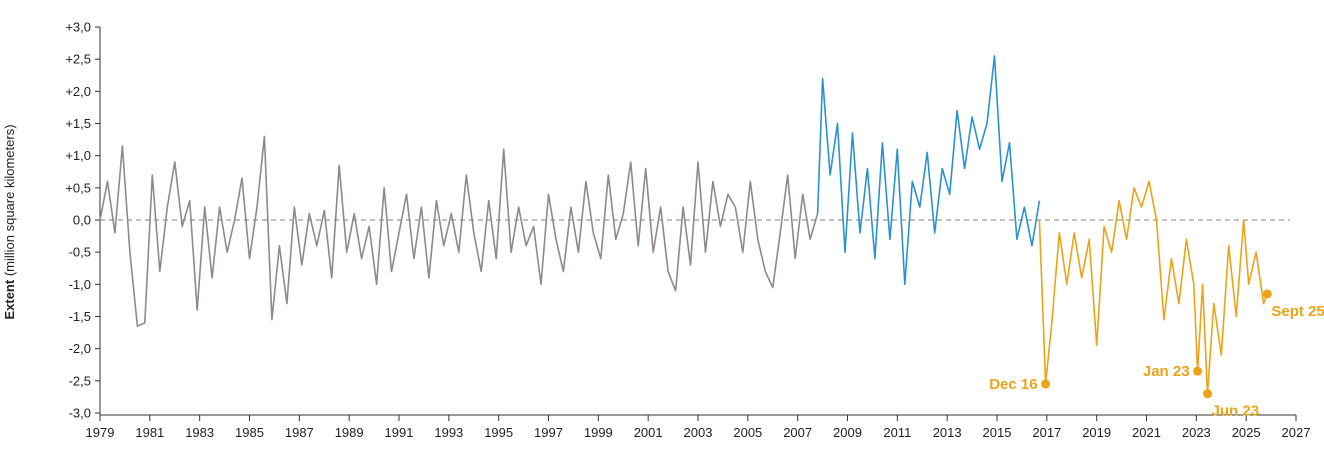 This screenshot has height=461, width=1324. I want to click on series-line-blue, so click(928, 170).